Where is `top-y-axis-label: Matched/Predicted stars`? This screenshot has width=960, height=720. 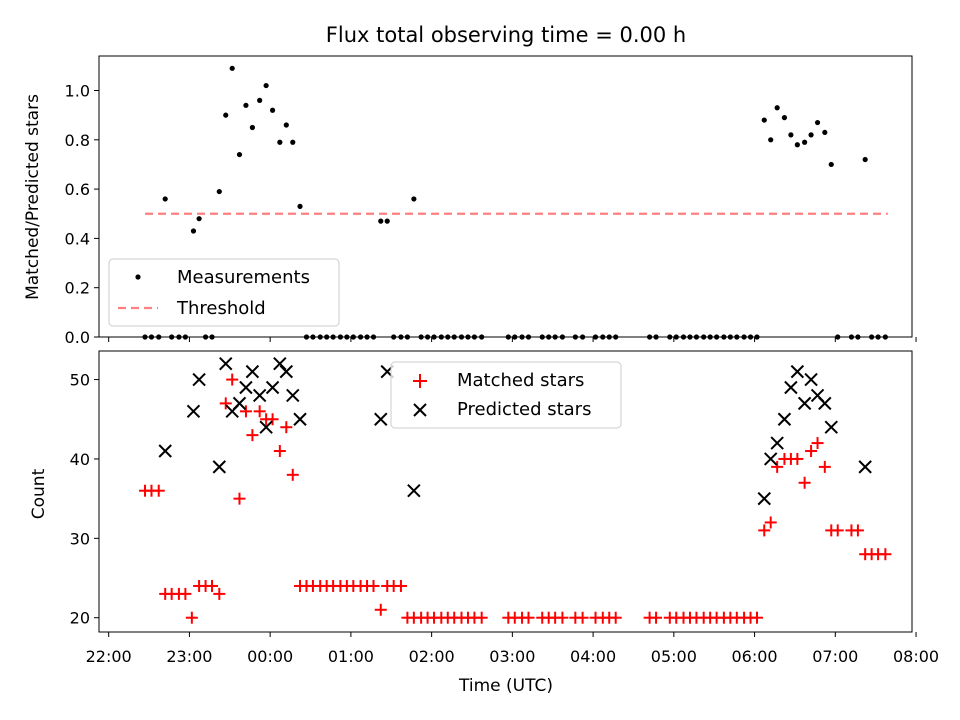 top-y-axis-label: Matched/Predicted stars is located at coordinates (33, 197).